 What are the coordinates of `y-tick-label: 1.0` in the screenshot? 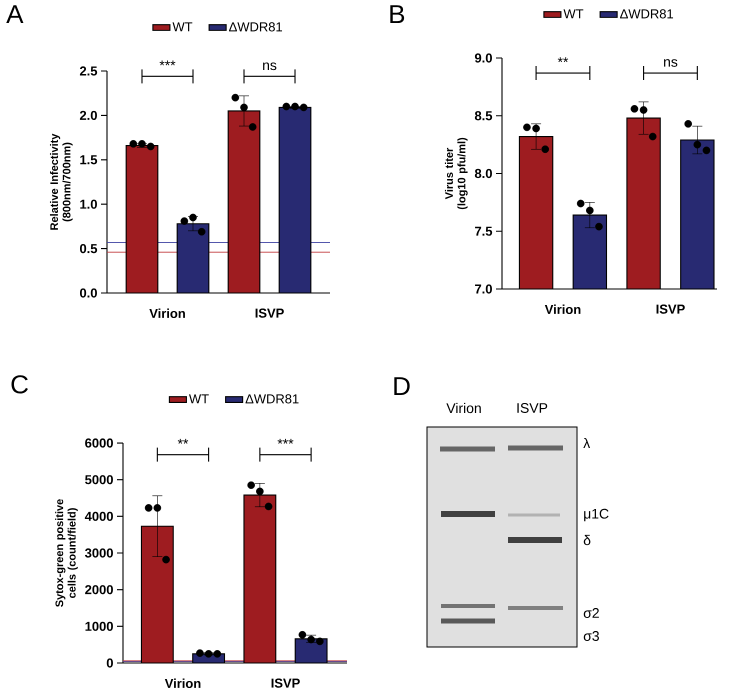 It's located at (88, 204).